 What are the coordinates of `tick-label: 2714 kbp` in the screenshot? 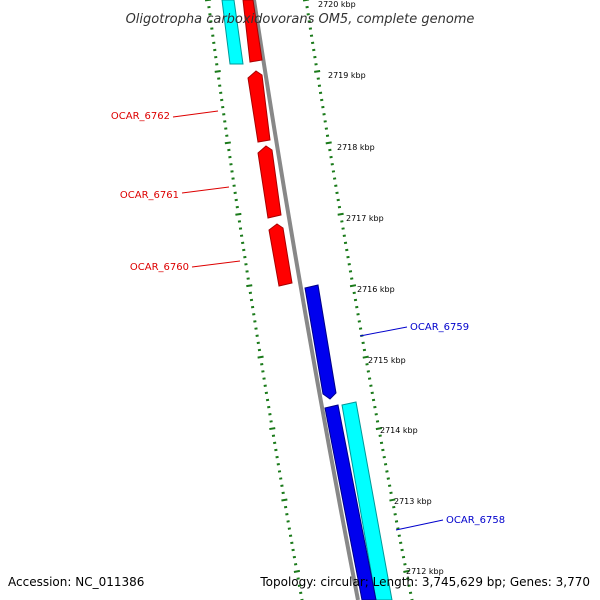 It's located at (399, 430).